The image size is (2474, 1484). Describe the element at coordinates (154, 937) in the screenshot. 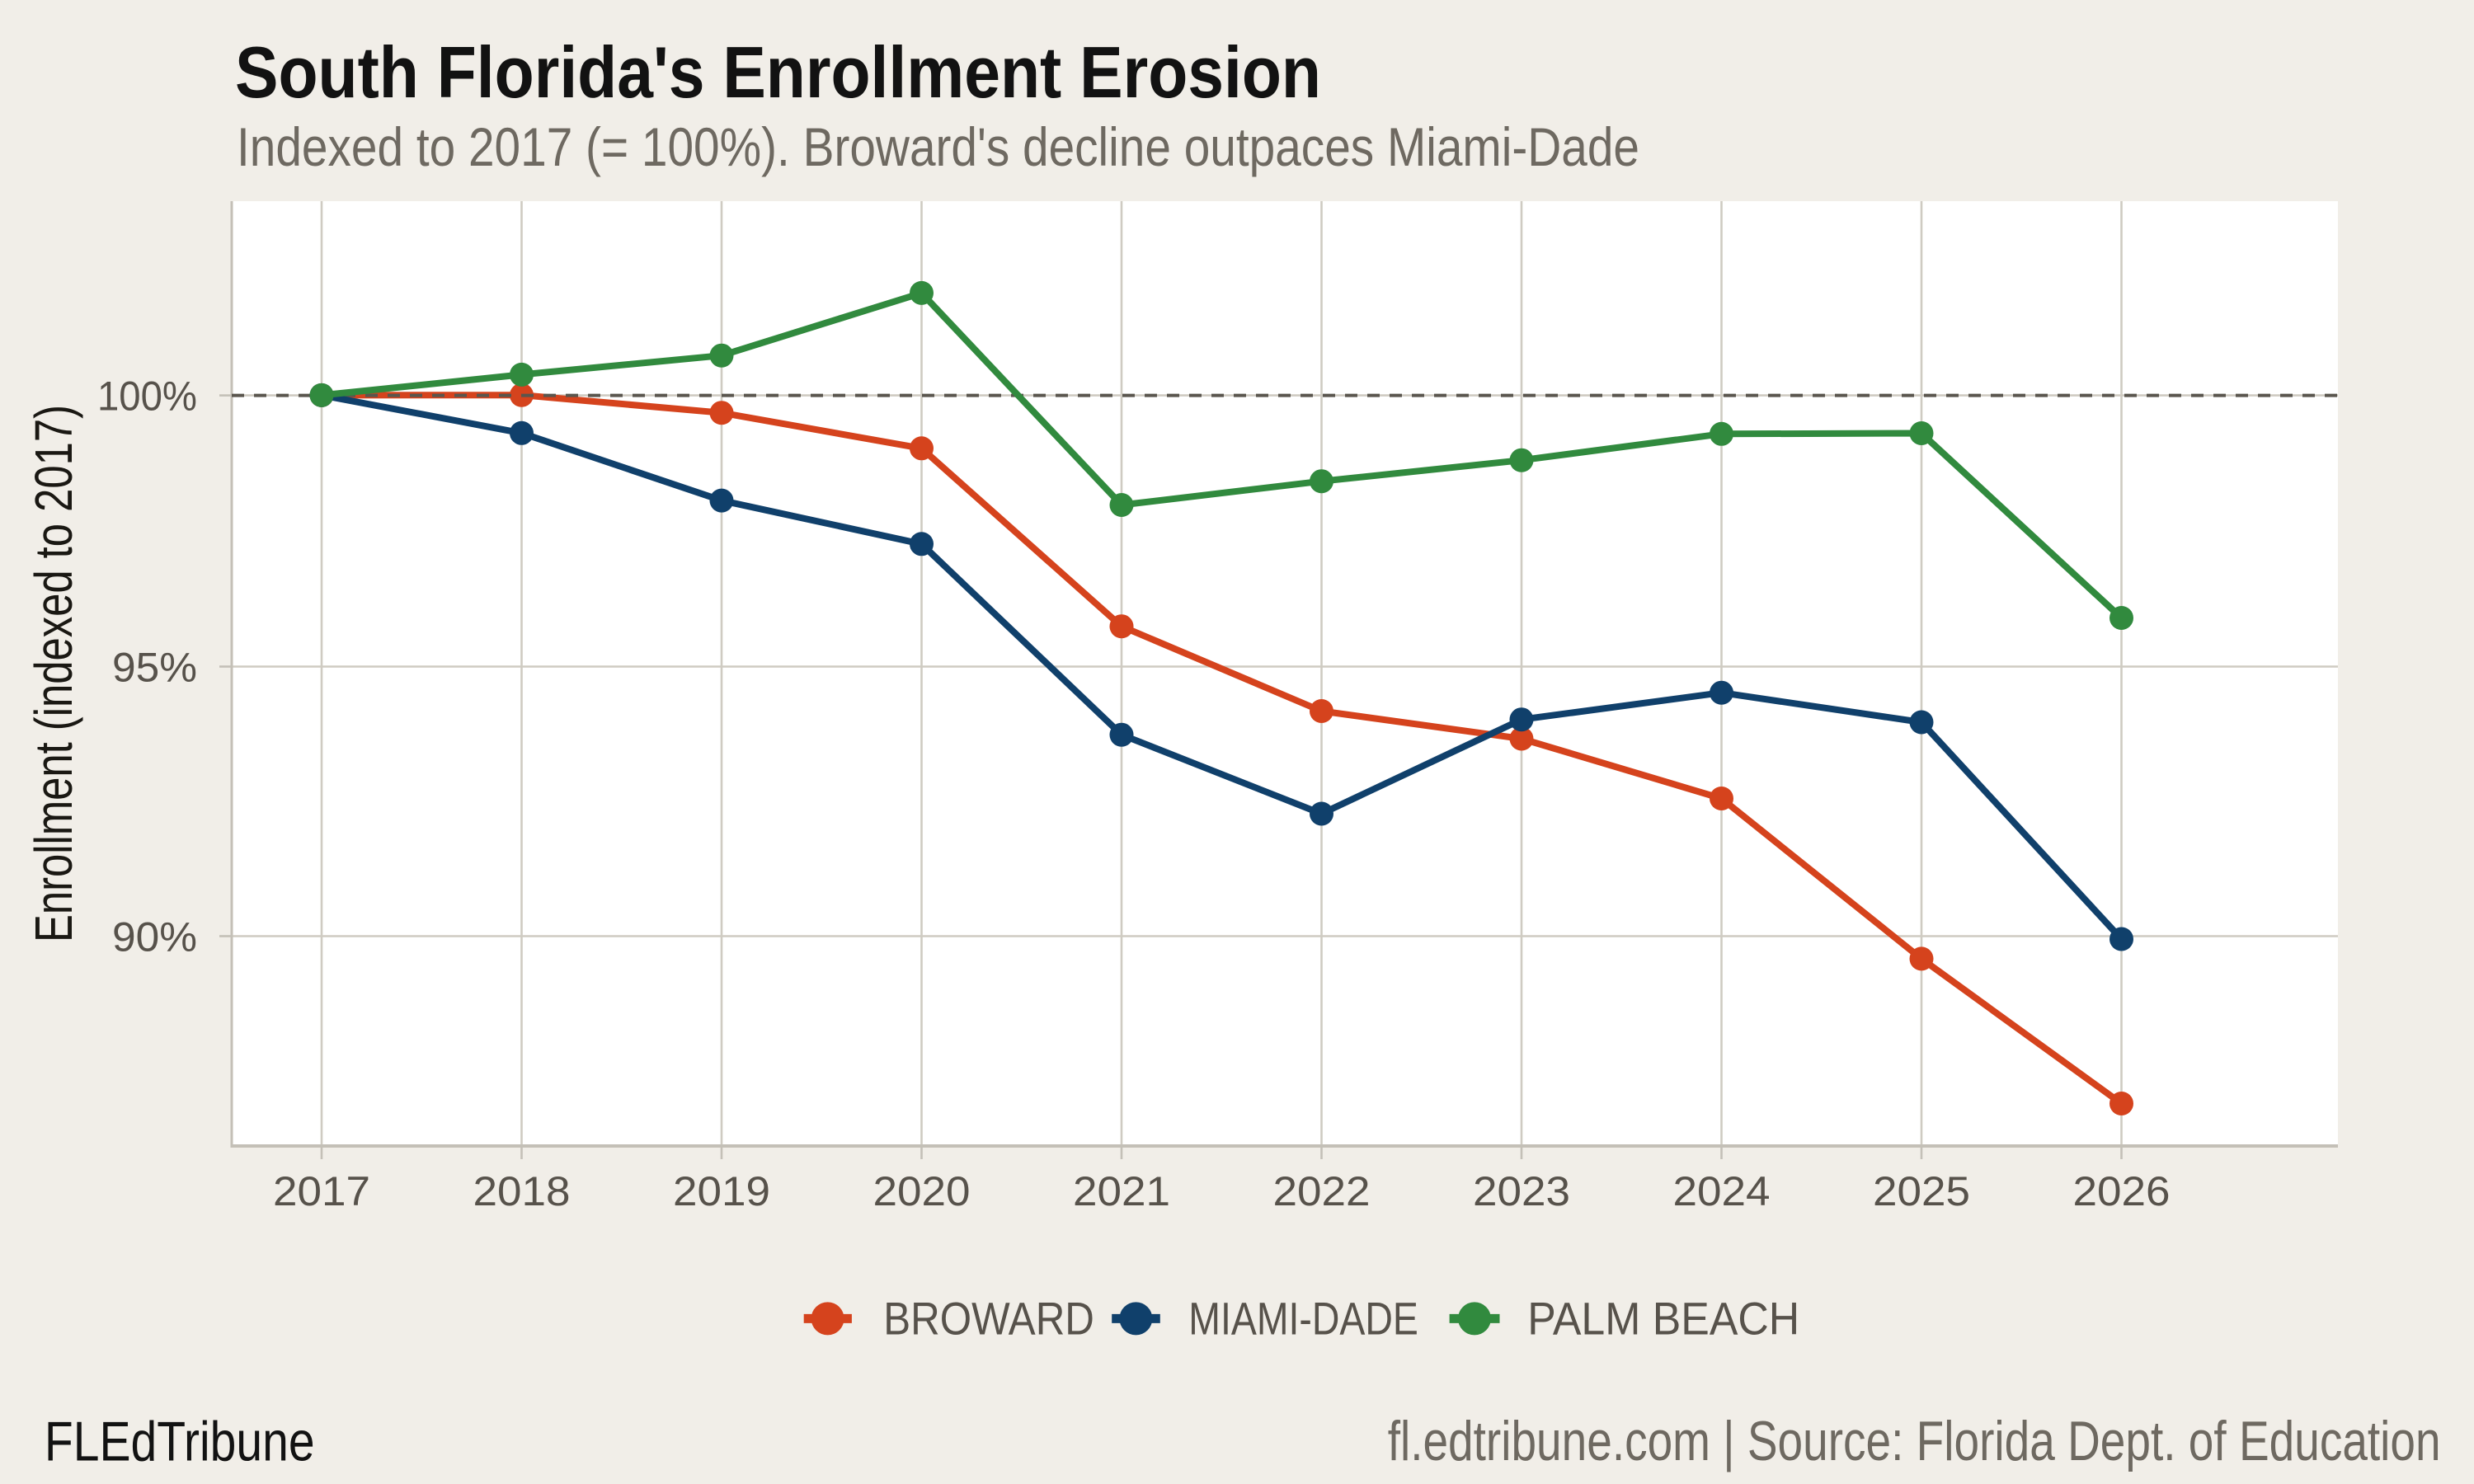

I see `svg-text: 90%` at that location.